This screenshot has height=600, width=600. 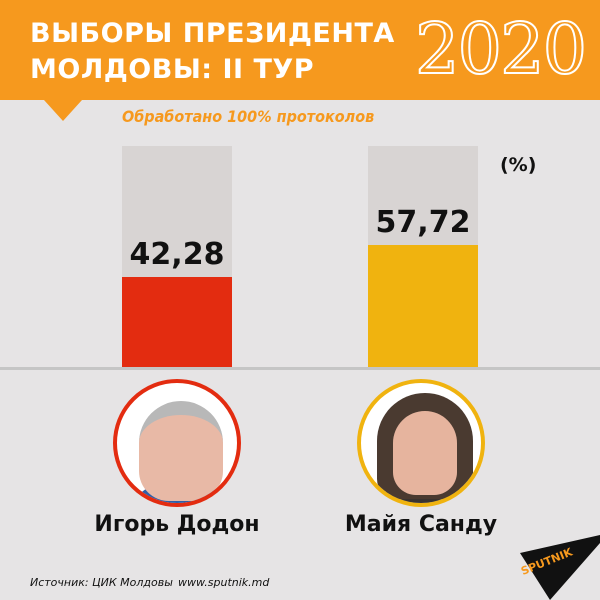 I want to click on title-line-2: МОЛДОВЫ: II ТУР, so click(x=172, y=69).